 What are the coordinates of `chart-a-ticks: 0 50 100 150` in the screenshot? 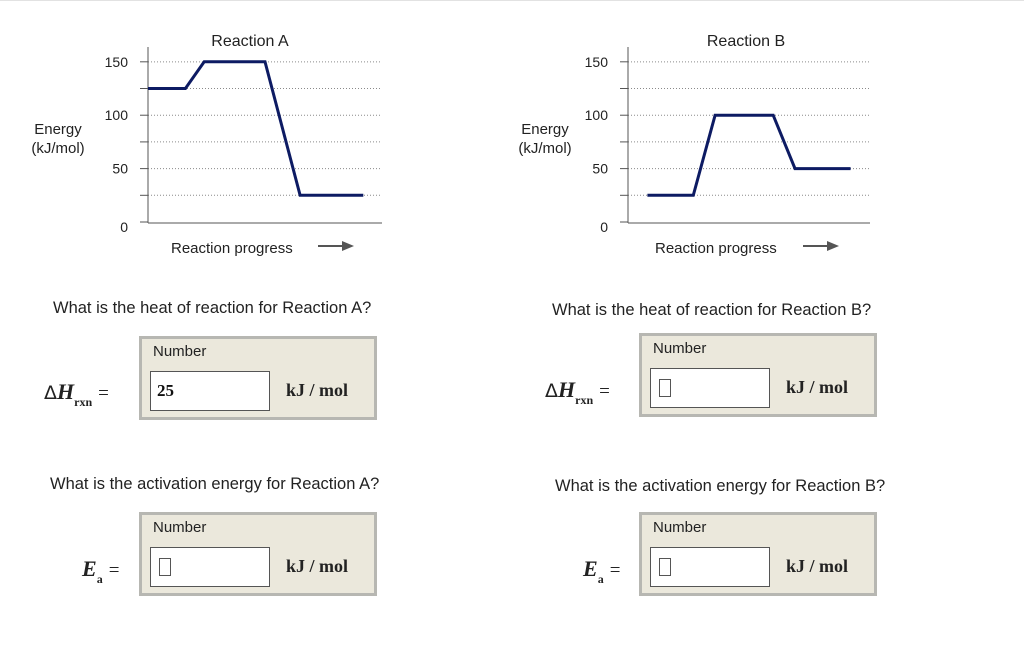 It's located at (126, 144).